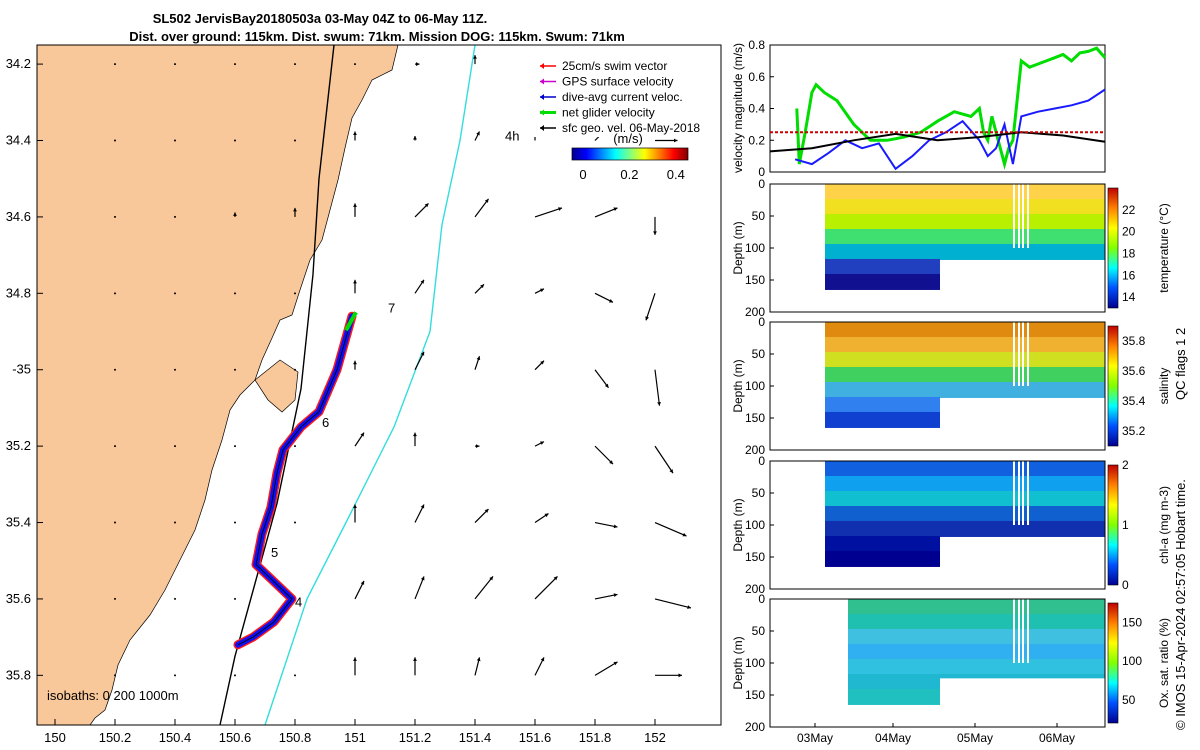 This screenshot has width=1200, height=750. I want to click on velocity-ylabel: velocity magnitude (m/s), so click(738, 108).